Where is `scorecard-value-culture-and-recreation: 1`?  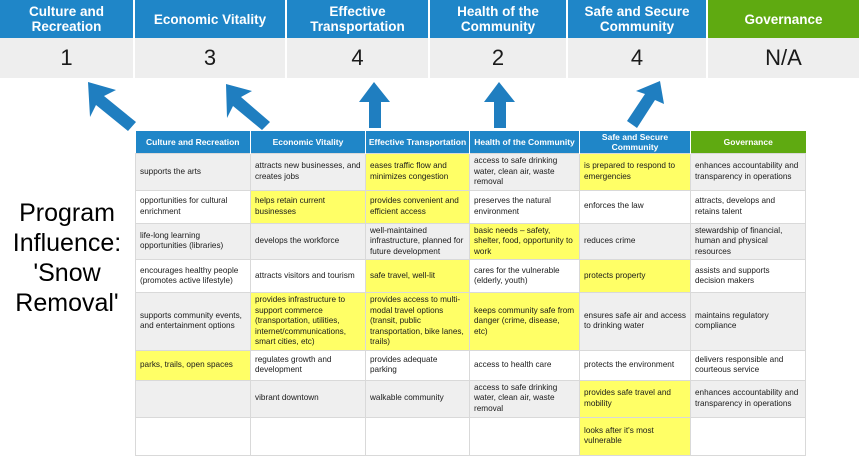 scorecard-value-culture-and-recreation: 1 is located at coordinates (67, 58).